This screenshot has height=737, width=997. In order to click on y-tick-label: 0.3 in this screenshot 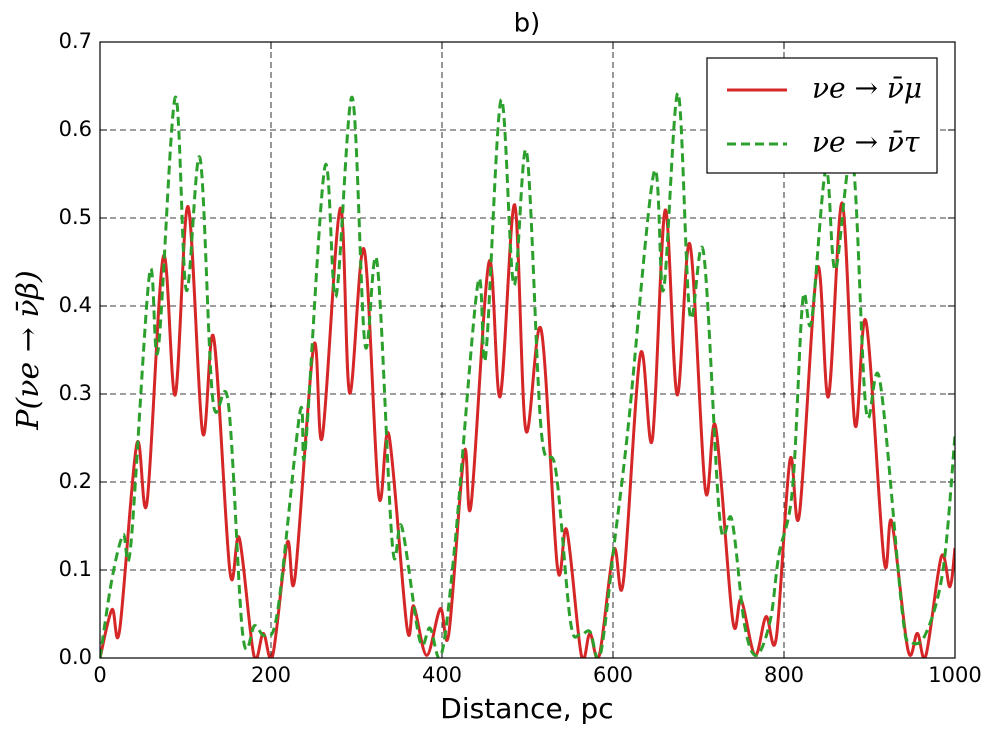, I will do `click(75, 393)`.